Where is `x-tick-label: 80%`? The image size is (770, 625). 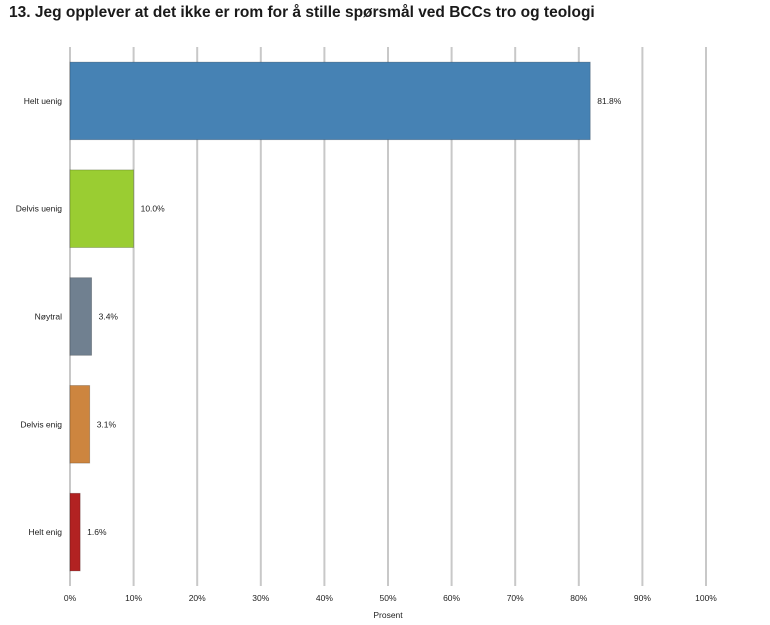 x-tick-label: 80% is located at coordinates (578, 598).